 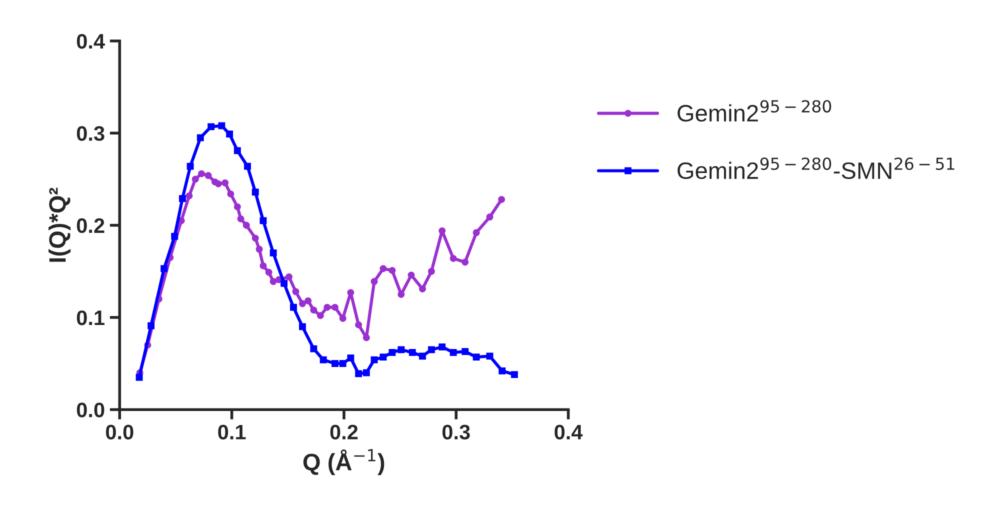 What do you see at coordinates (90, 410) in the screenshot?
I see `y-tick-label: 0.0` at bounding box center [90, 410].